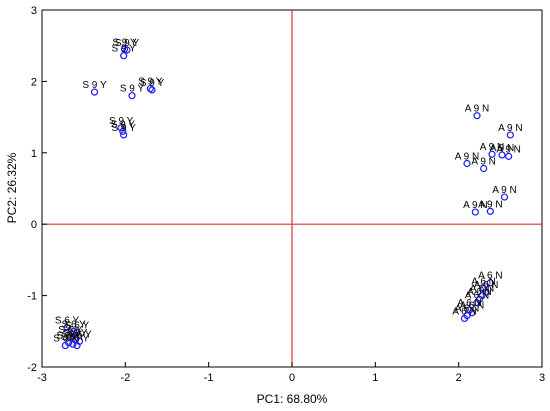 The height and width of the screenshot is (411, 550). What do you see at coordinates (375, 378) in the screenshot?
I see `x-tick-label: 1` at bounding box center [375, 378].